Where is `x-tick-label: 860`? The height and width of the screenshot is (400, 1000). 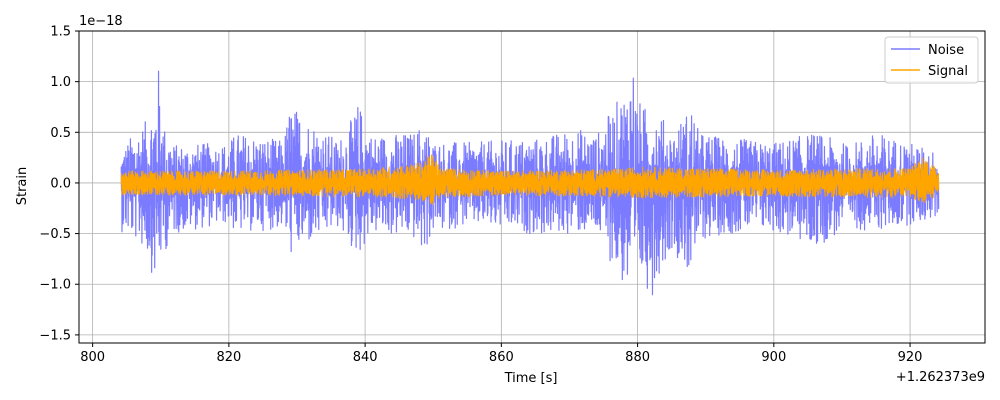 x-tick-label: 860 is located at coordinates (501, 357).